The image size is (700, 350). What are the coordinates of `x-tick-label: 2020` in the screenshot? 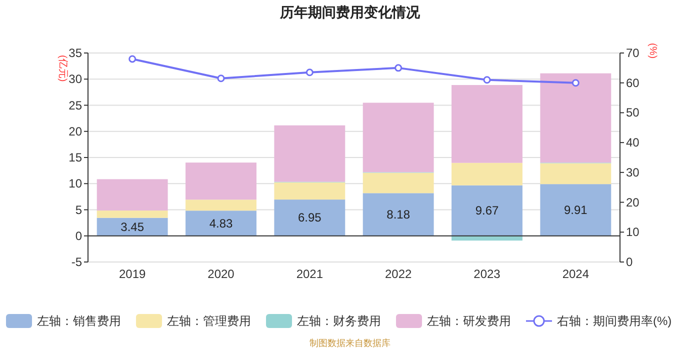 It's located at (221, 274).